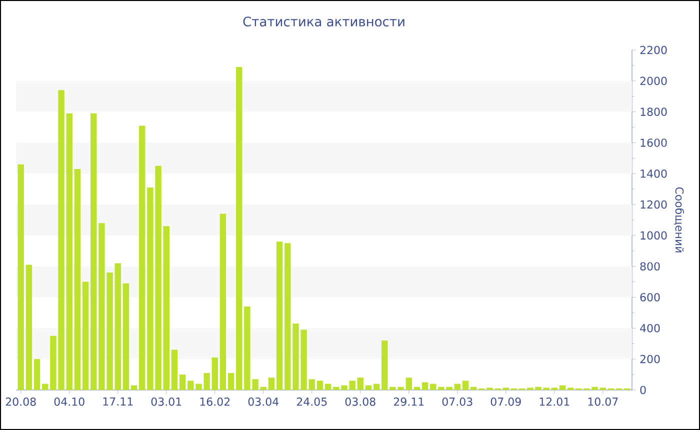  I want to click on y-tick-label: 1000, so click(653, 235).